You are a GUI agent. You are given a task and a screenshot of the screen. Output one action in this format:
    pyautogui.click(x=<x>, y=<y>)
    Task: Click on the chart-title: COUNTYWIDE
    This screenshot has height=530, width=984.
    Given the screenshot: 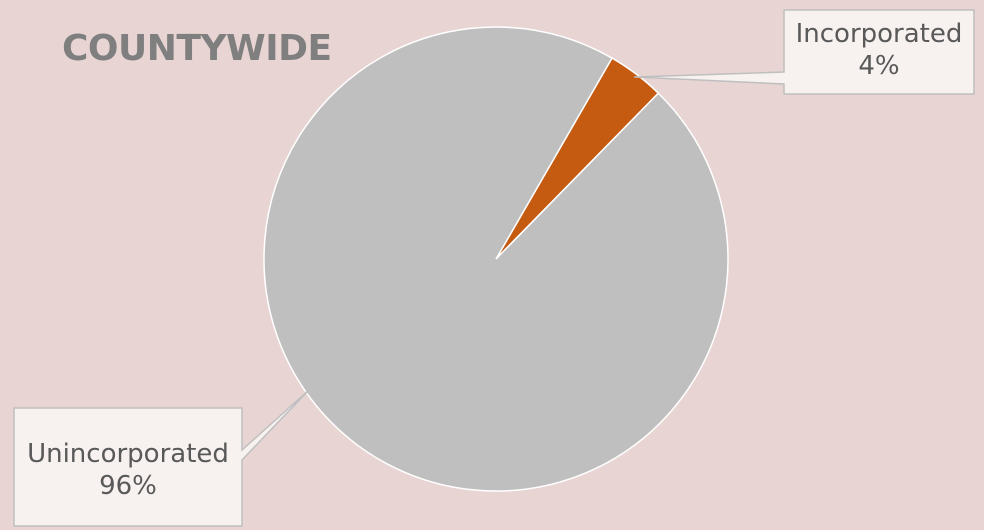 What is the action you would take?
    pyautogui.click(x=197, y=48)
    